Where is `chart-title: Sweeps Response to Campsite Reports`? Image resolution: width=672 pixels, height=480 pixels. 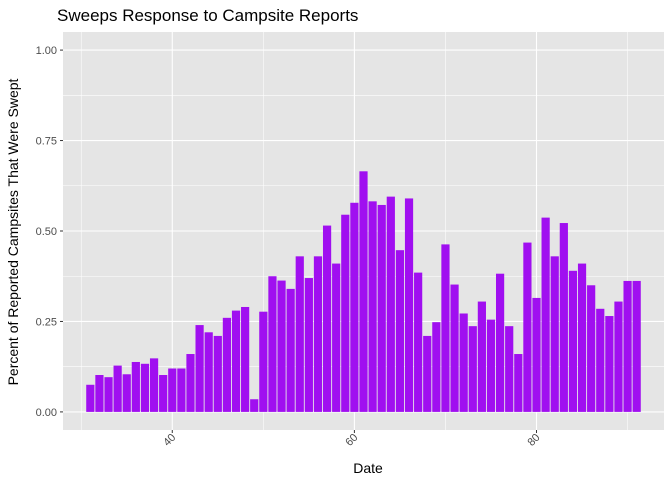
chart-title: Sweeps Response to Campsite Reports is located at coordinates (207, 15).